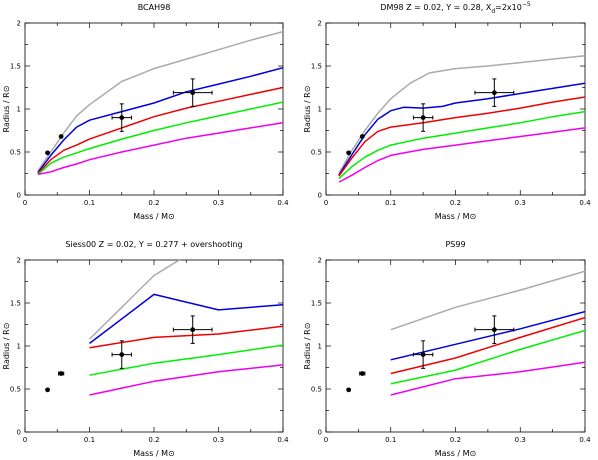  Describe the element at coordinates (508, 7) in the screenshot. I see `title-part-rest: =2x10` at that location.